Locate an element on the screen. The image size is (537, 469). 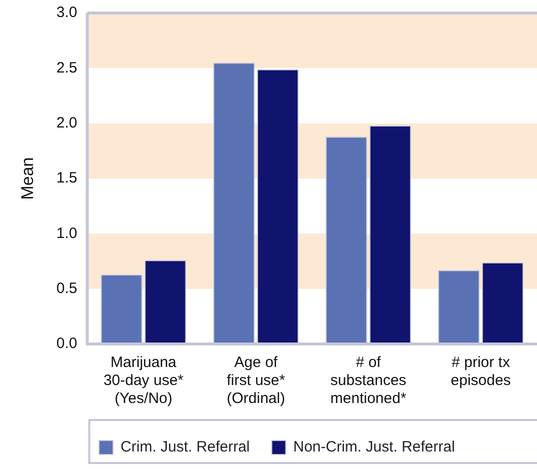
x-tick-label: # prior tx episodes is located at coordinates (480, 372).